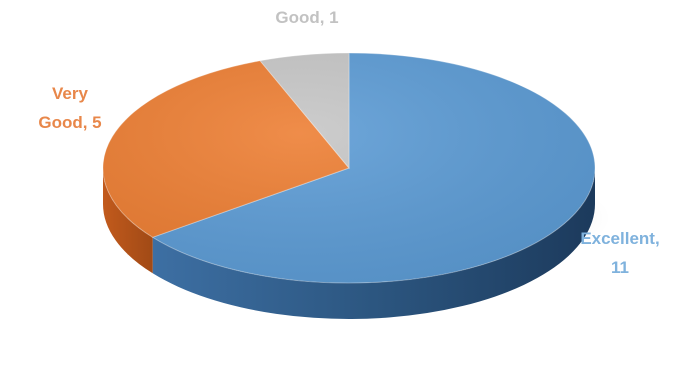 The height and width of the screenshot is (392, 678). Describe the element at coordinates (619, 253) in the screenshot. I see `data-label-excellent: Excellent, 11` at that location.